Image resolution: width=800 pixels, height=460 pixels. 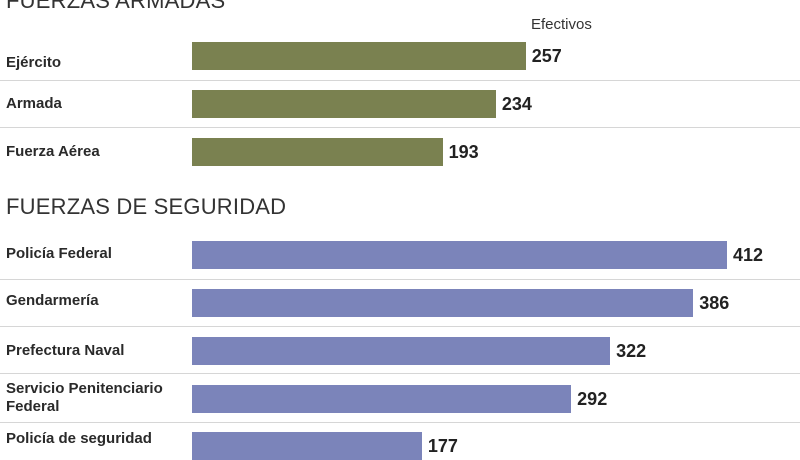 What do you see at coordinates (53, 151) in the screenshot?
I see `category-label: Fuerza Aérea` at bounding box center [53, 151].